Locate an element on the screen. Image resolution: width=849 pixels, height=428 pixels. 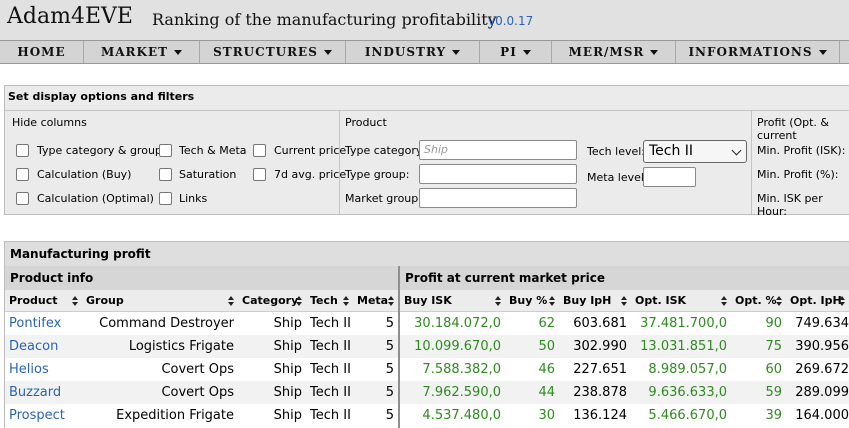
checkbox-label: Links is located at coordinates (193, 198).